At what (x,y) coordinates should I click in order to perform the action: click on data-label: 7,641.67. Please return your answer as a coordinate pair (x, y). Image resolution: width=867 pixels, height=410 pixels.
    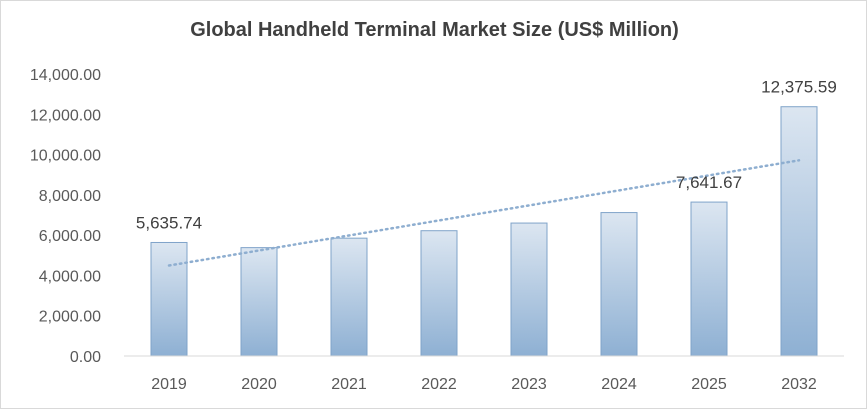
    Looking at the image, I should click on (709, 182).